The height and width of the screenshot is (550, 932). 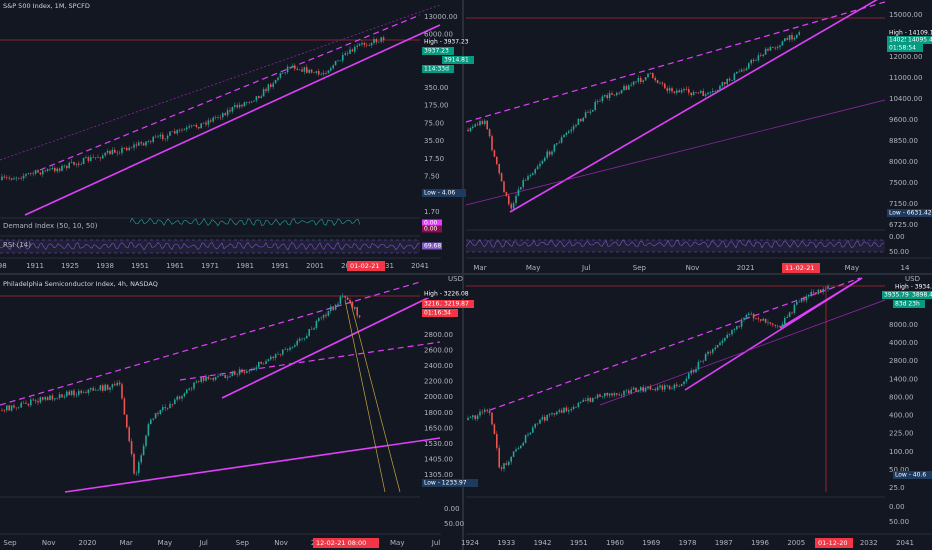 I want to click on time-label: 898, so click(x=3, y=266).